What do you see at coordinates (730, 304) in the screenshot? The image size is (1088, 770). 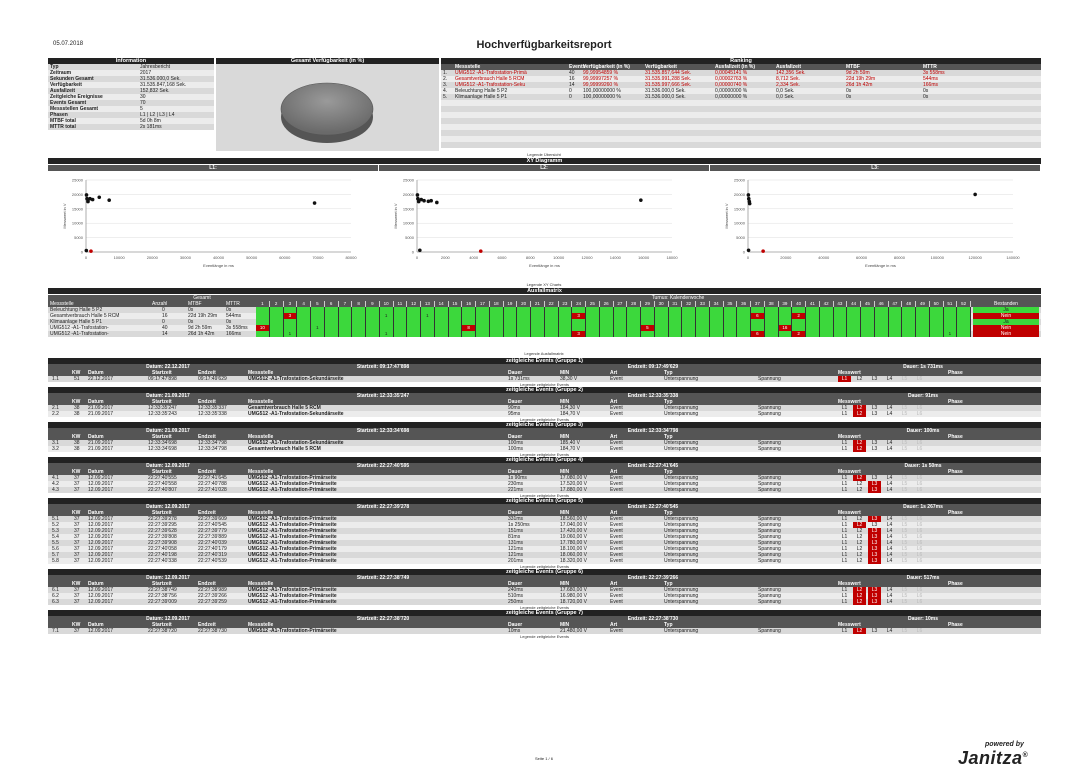 I see `week-header: 35` at bounding box center [730, 304].